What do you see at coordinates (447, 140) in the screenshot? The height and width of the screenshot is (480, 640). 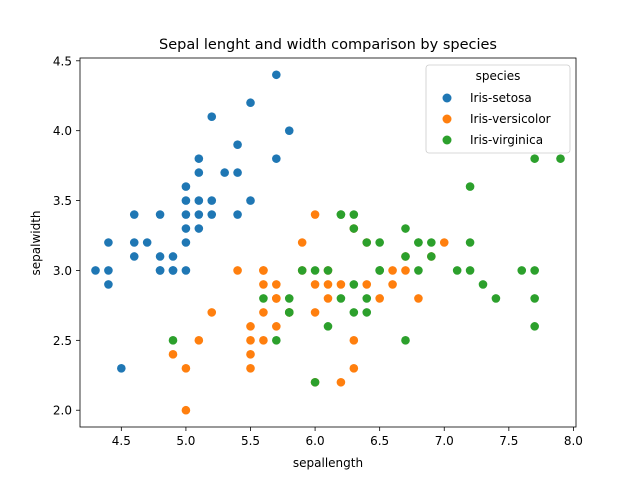 I see `legend-marker-iris-virginica` at bounding box center [447, 140].